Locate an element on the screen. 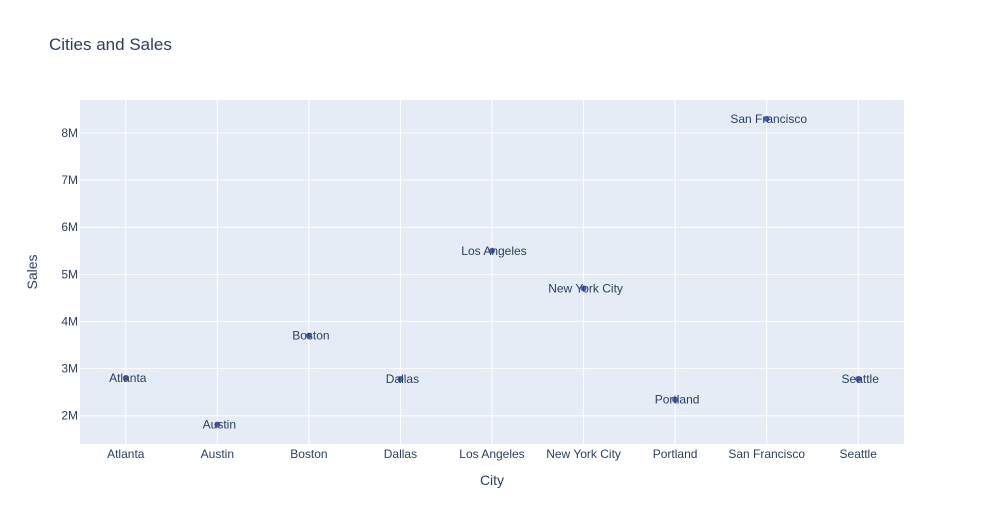  x-tick-label: Dallas is located at coordinates (400, 454).